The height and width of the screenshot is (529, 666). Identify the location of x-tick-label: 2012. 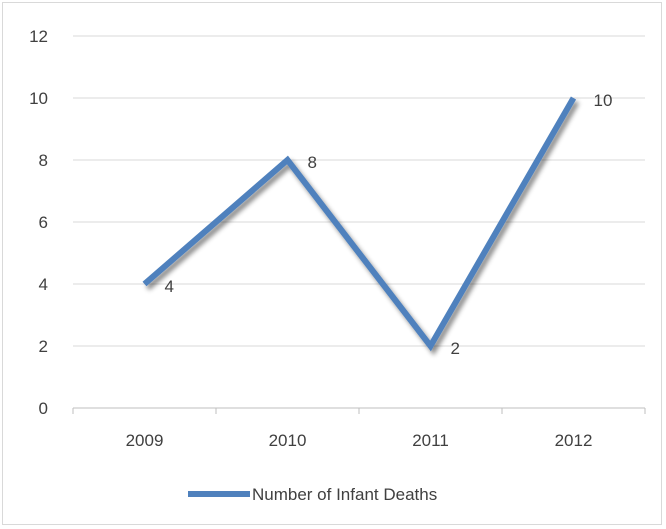
(574, 440).